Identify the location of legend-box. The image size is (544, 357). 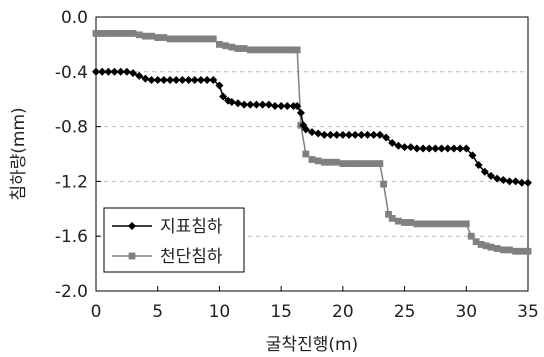
(174, 240).